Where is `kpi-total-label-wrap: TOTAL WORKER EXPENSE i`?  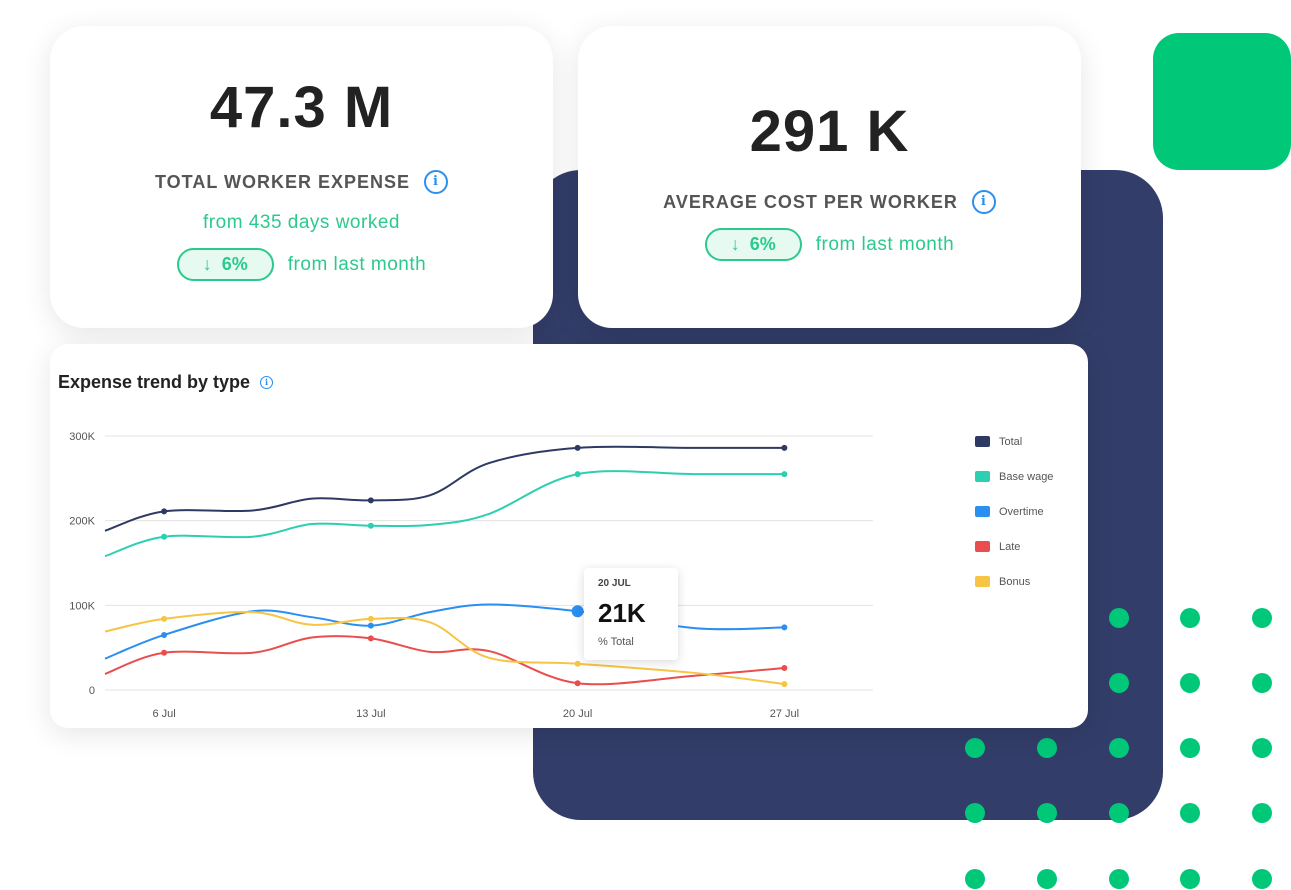
kpi-total-label-wrap: TOTAL WORKER EXPENSE i is located at coordinates (301, 182).